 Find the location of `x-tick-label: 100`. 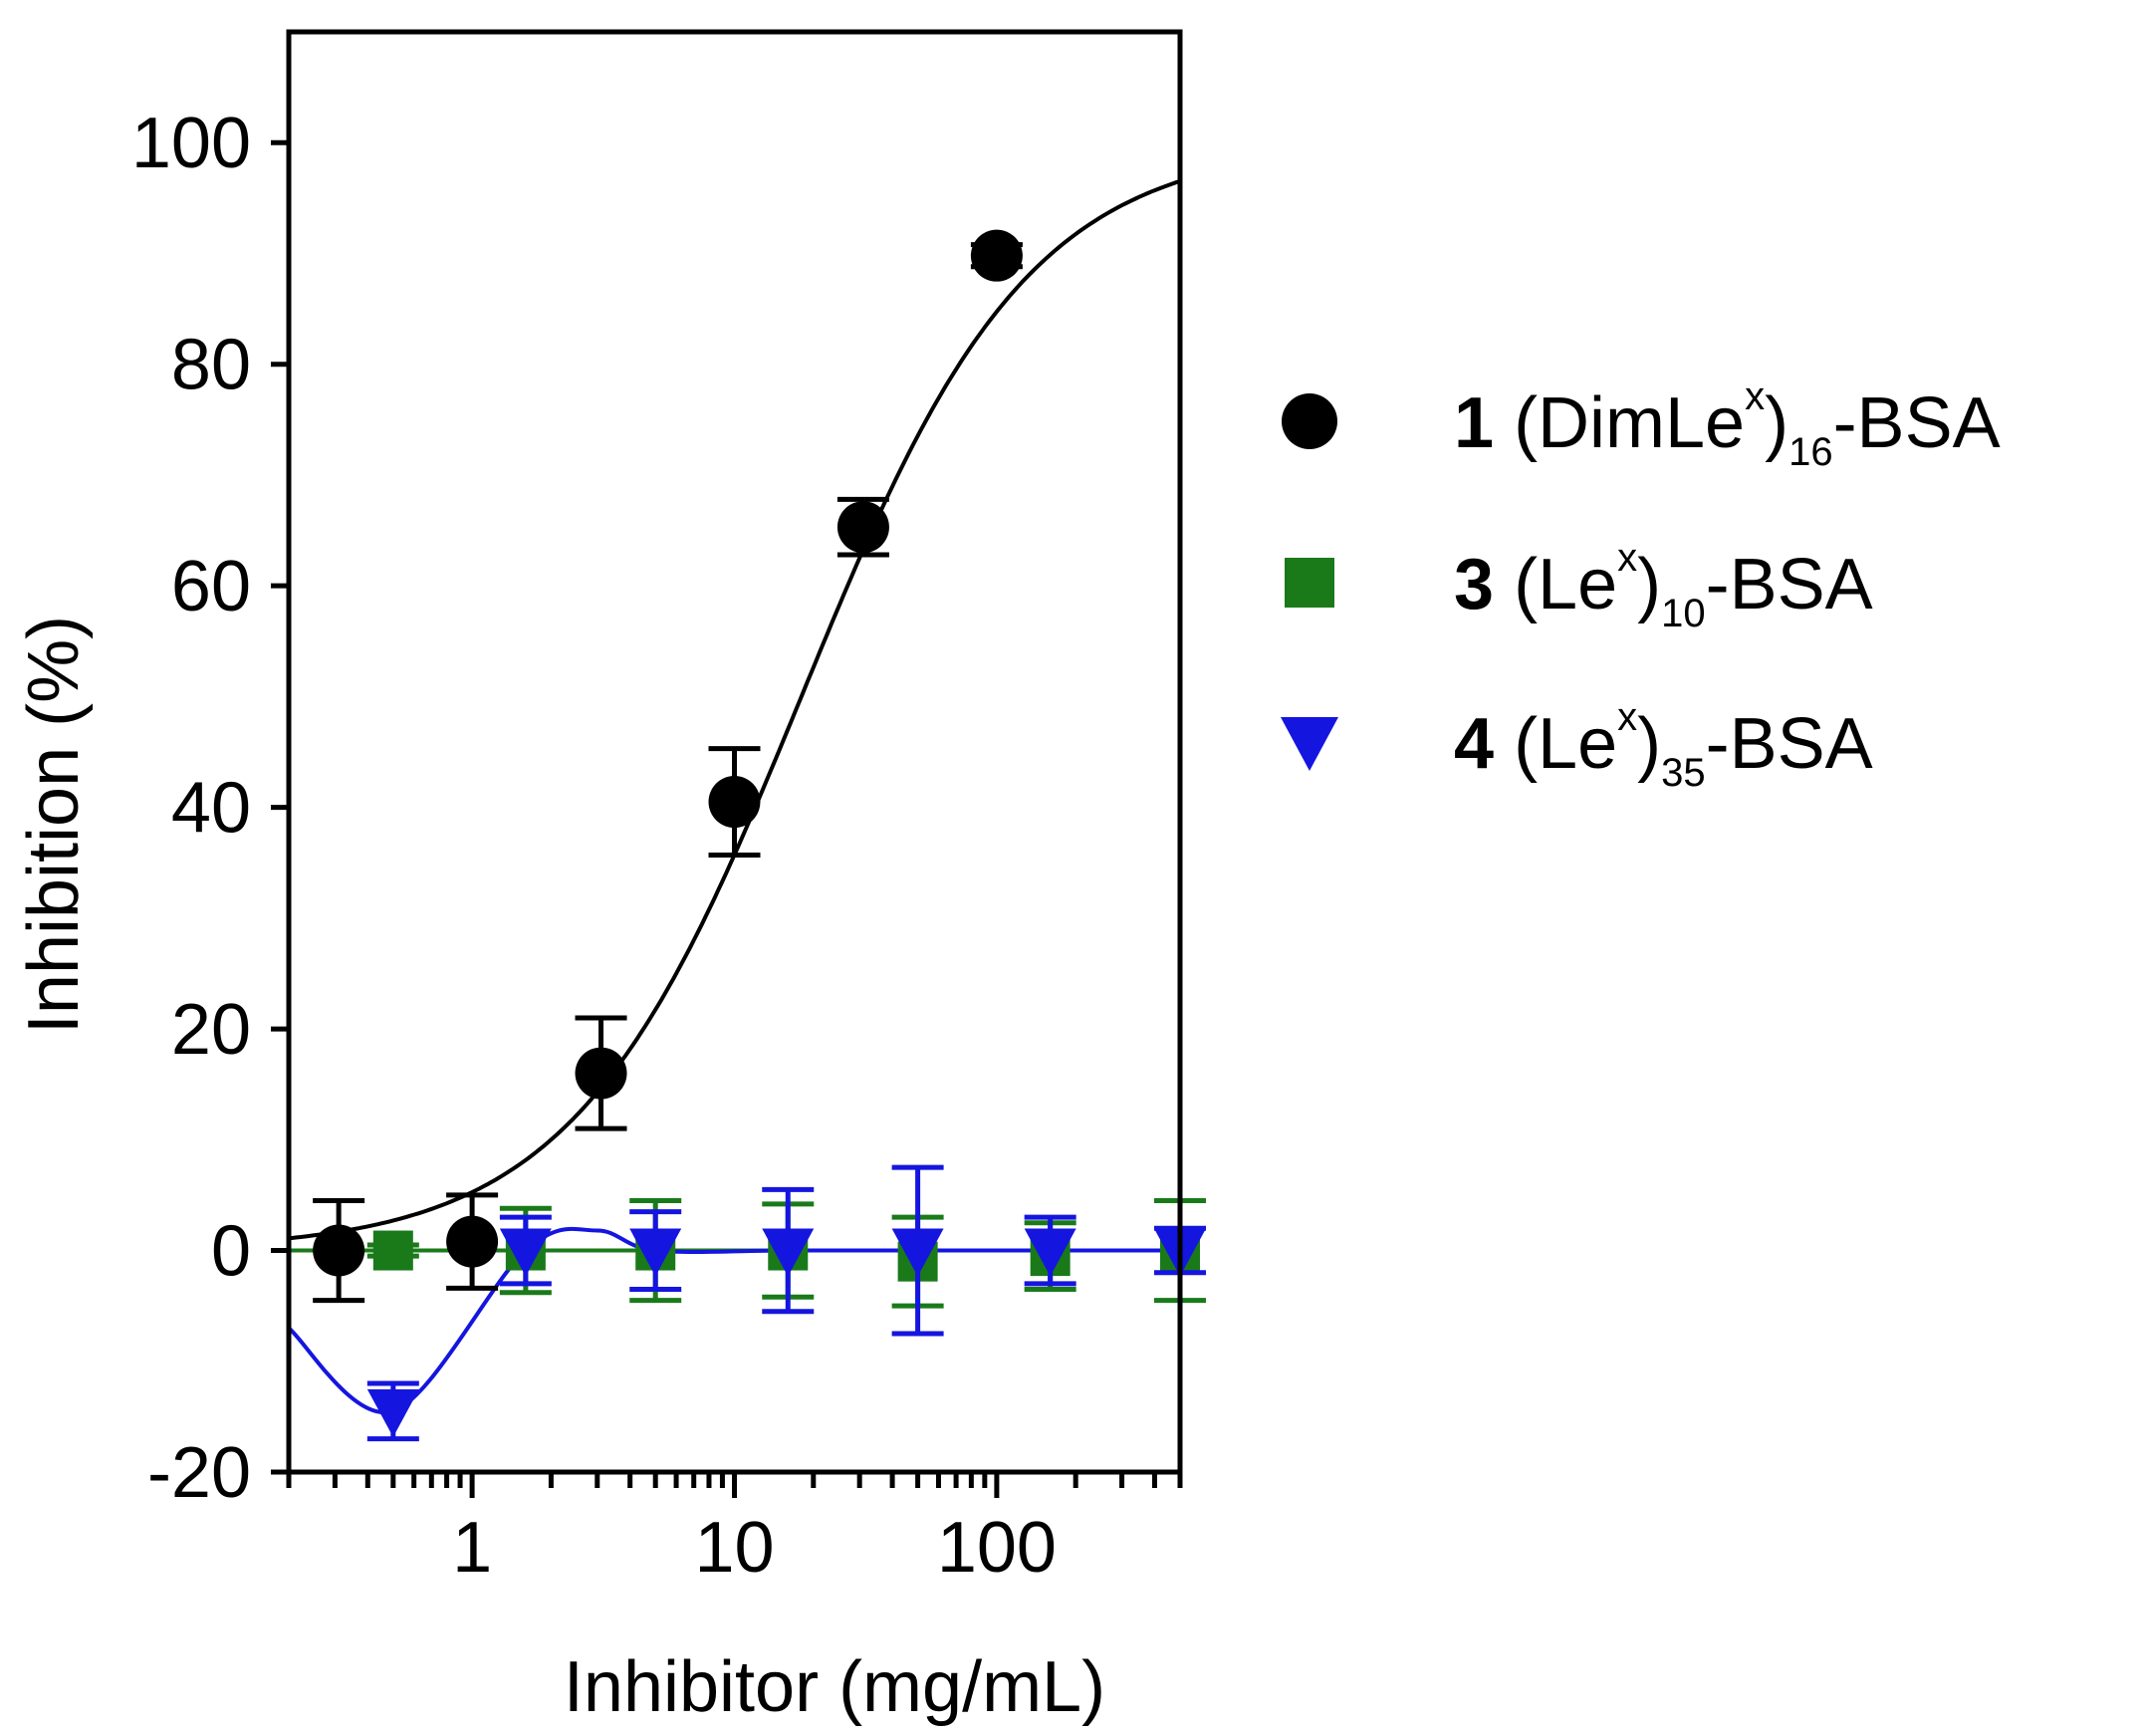

x-tick-label: 100 is located at coordinates (997, 1548).